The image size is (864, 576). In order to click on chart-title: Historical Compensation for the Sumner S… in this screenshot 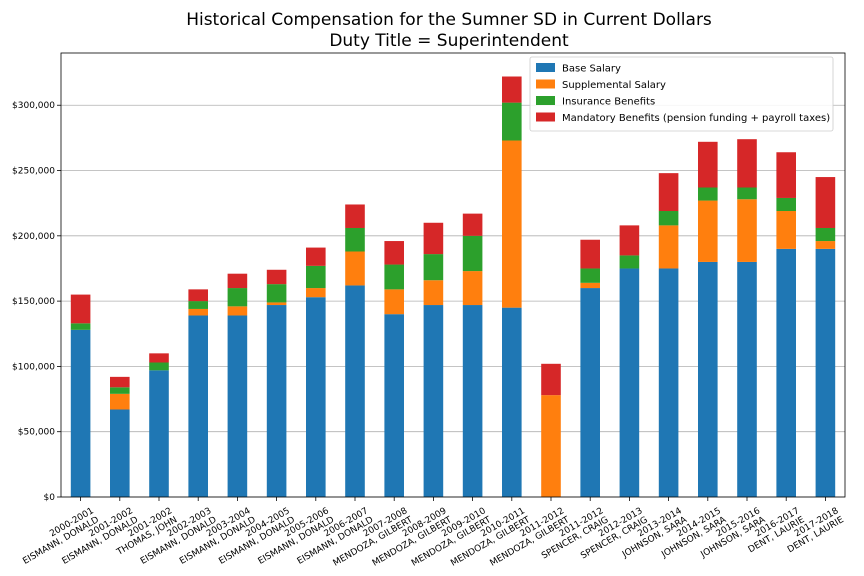, I will do `click(449, 20)`.